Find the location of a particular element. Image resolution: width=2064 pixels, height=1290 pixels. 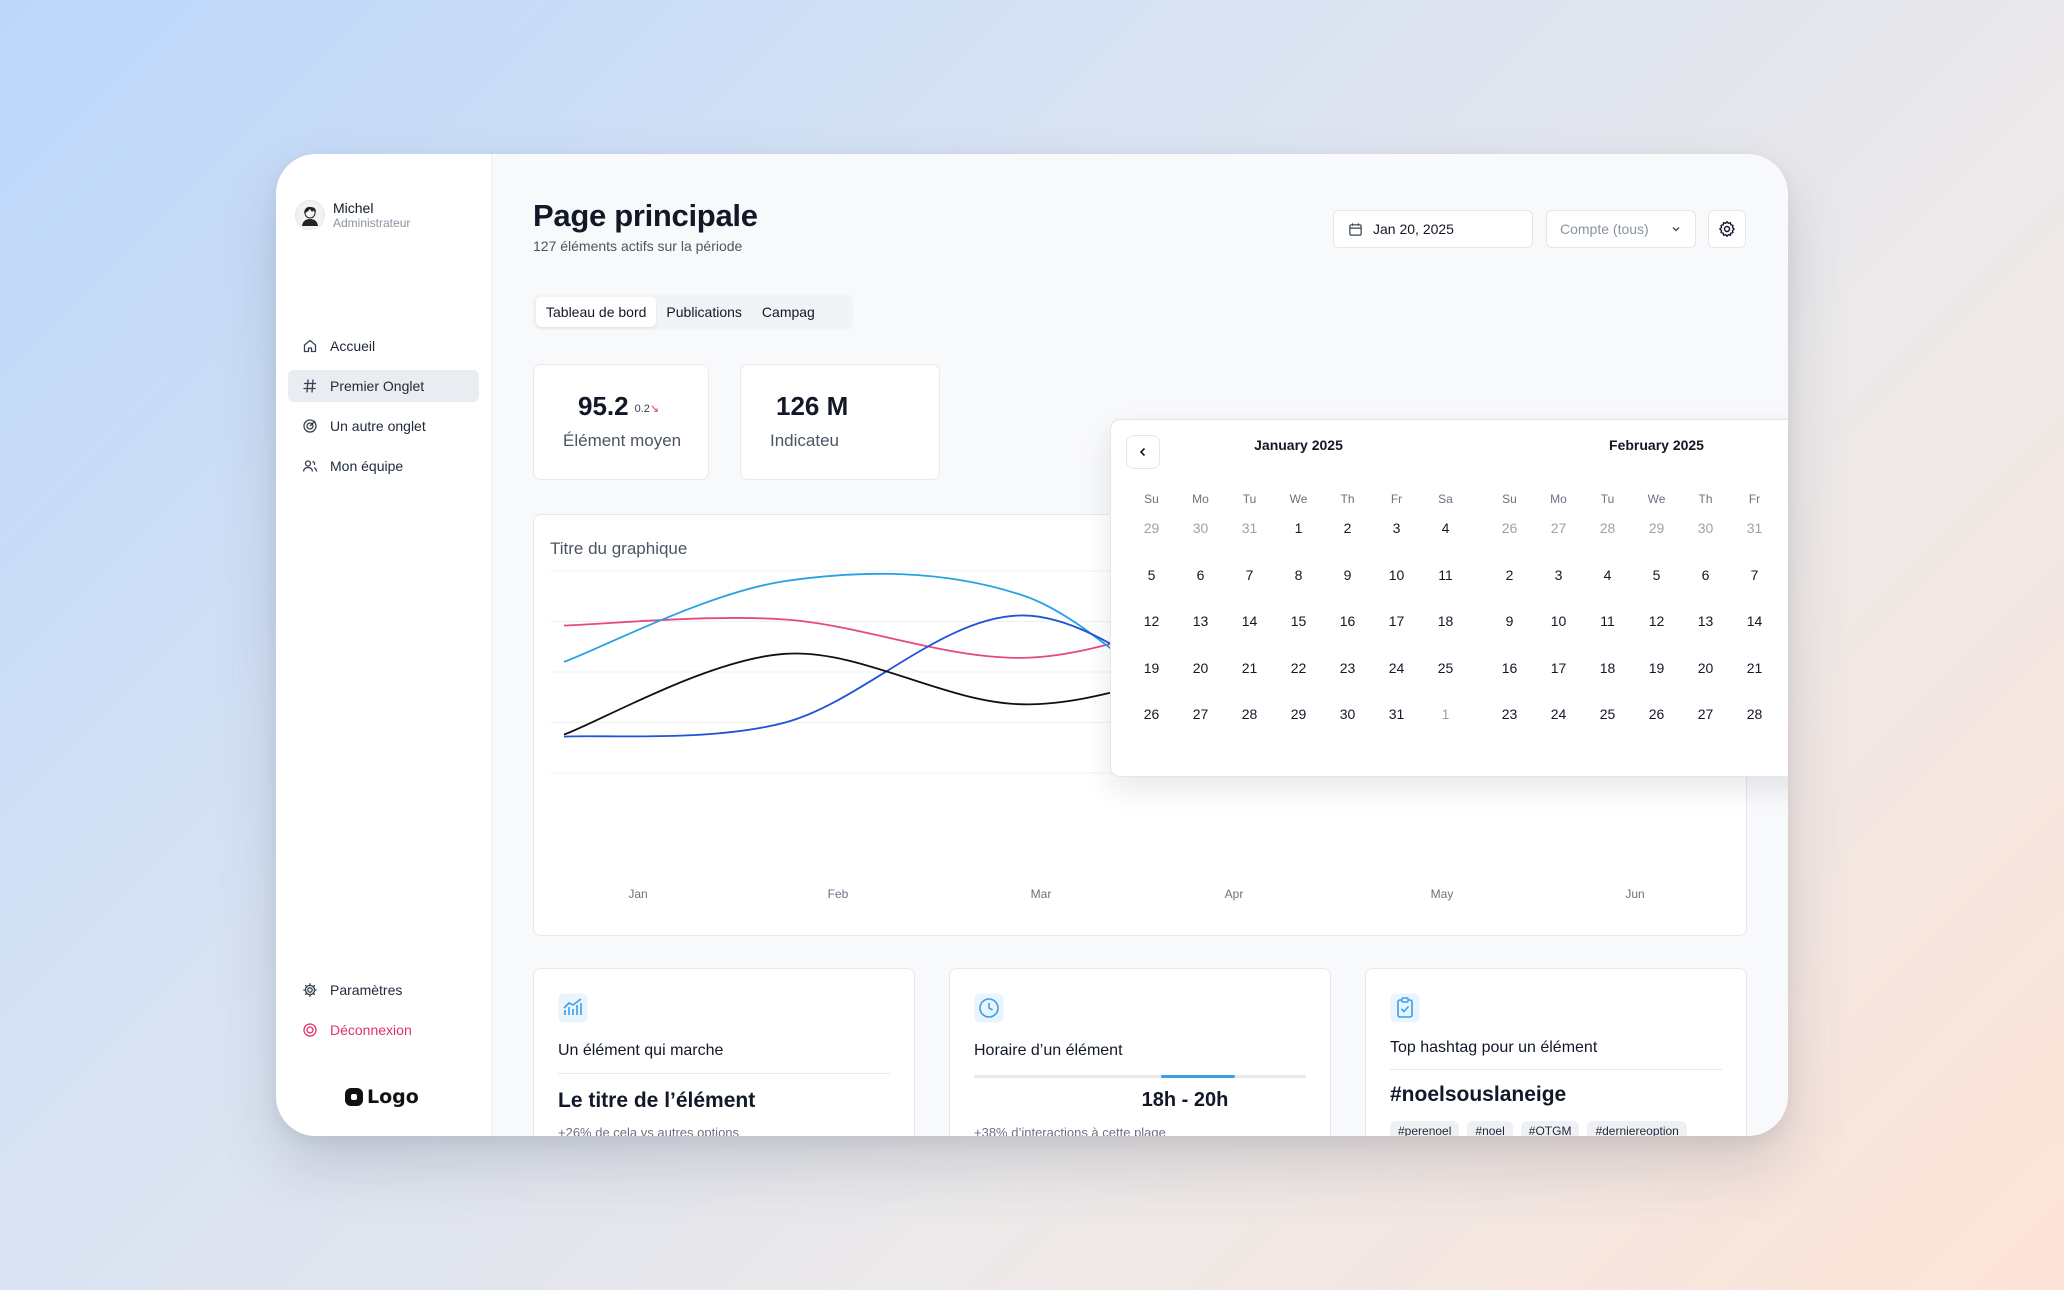

card-subtext: +38% d’interactions à cette plage is located at coordinates (1070, 1130).